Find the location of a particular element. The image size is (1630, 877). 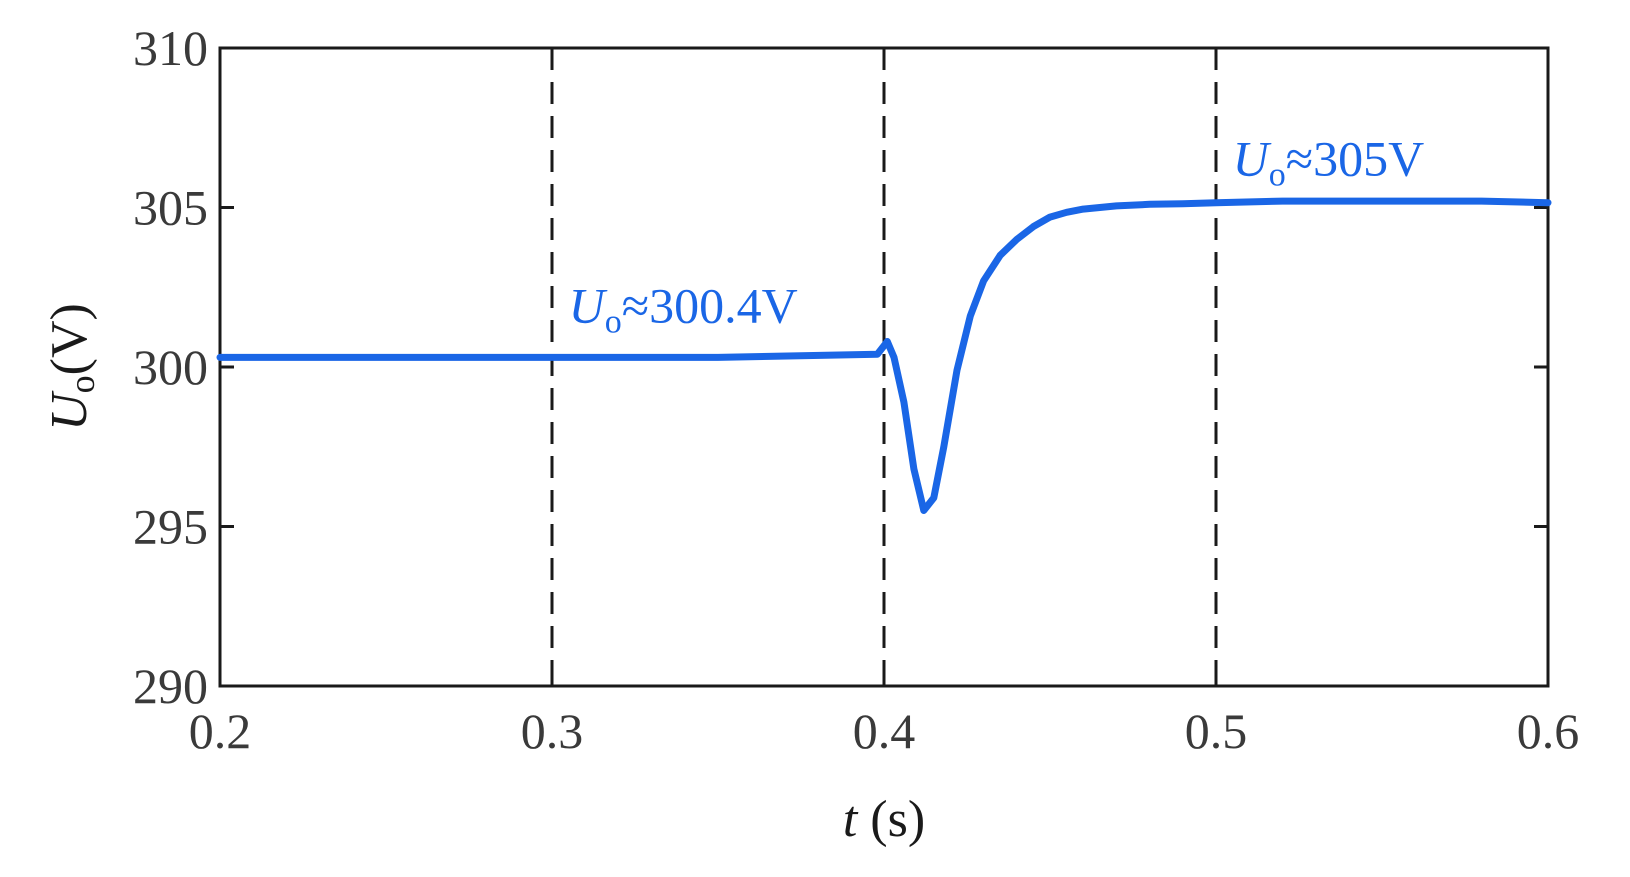

annotation-steady-305: Uo≈305V is located at coordinates (1329, 162).